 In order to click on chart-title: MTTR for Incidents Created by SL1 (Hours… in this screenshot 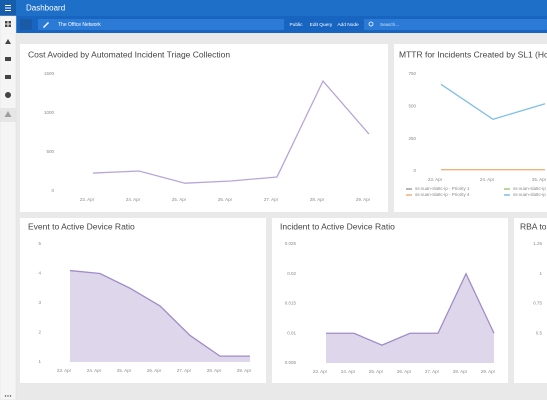, I will do `click(473, 54)`.